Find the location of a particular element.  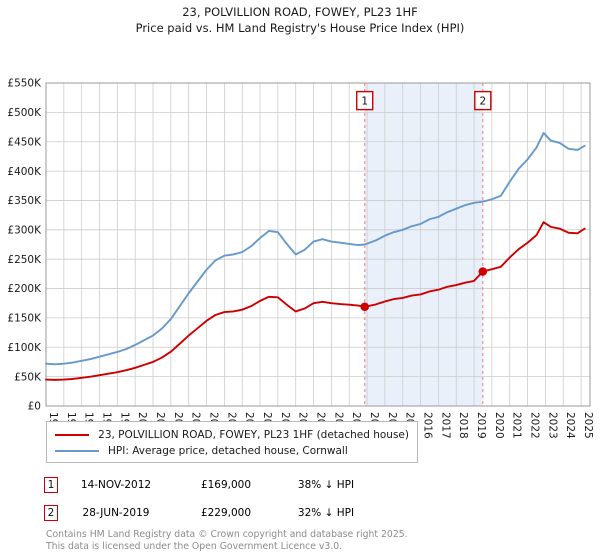

y-axis-tick-label: £100K is located at coordinates (24, 348).